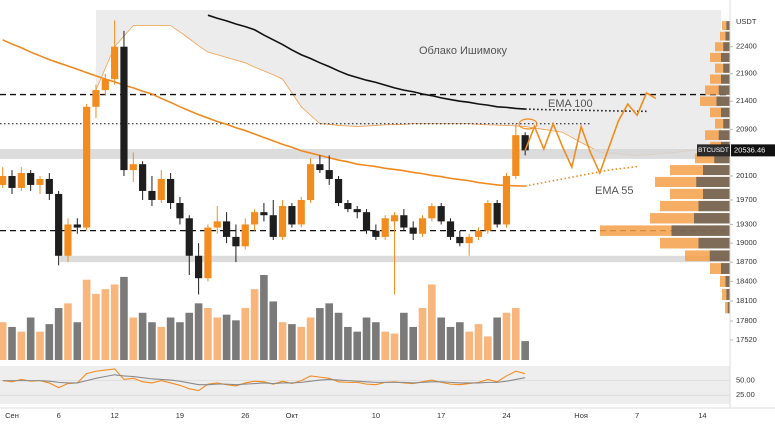 The width and height of the screenshot is (775, 446). What do you see at coordinates (702, 415) in the screenshot?
I see `x-tick-label: 14` at bounding box center [702, 415].